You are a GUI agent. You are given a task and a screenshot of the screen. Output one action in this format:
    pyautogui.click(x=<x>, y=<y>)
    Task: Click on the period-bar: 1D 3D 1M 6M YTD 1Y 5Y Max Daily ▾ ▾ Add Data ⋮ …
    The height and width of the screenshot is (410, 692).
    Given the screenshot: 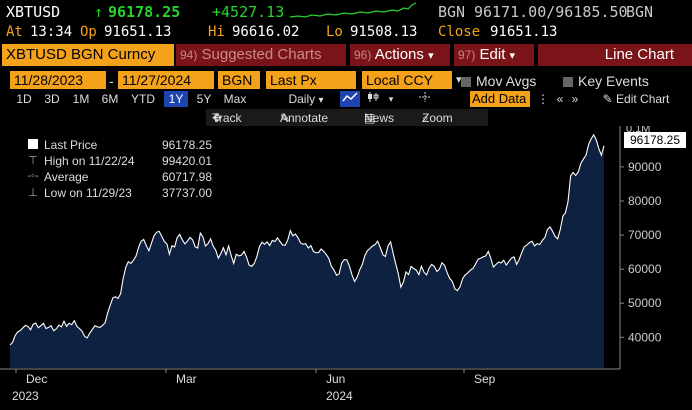 What is the action you would take?
    pyautogui.click(x=346, y=99)
    